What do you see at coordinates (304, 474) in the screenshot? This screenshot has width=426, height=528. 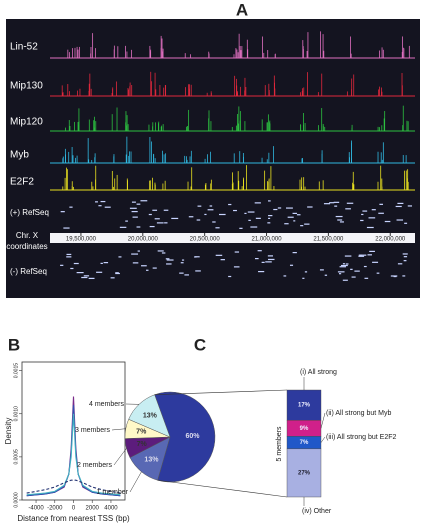 I see `segment-label: 27%` at bounding box center [304, 474].